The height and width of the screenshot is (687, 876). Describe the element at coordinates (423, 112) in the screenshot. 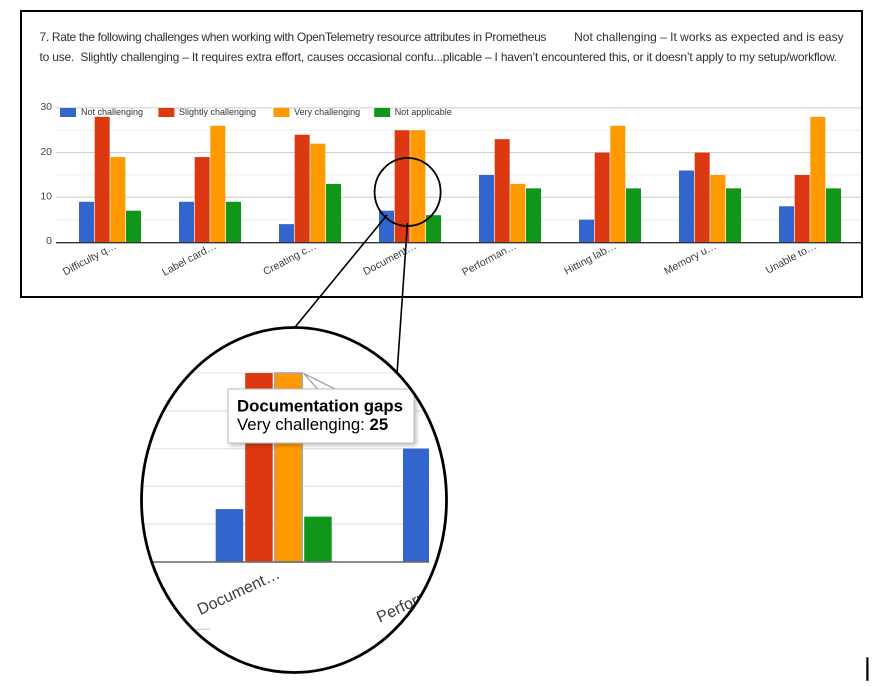

I see `svg-text: Not applicable` at that location.